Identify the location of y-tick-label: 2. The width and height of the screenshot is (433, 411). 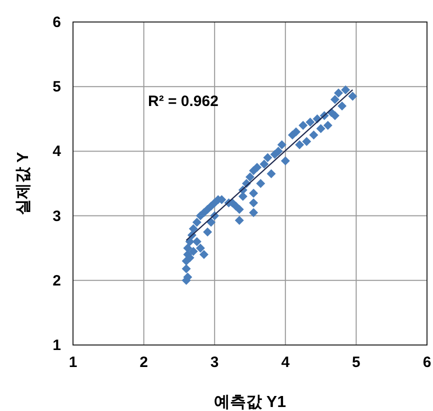
(56, 281).